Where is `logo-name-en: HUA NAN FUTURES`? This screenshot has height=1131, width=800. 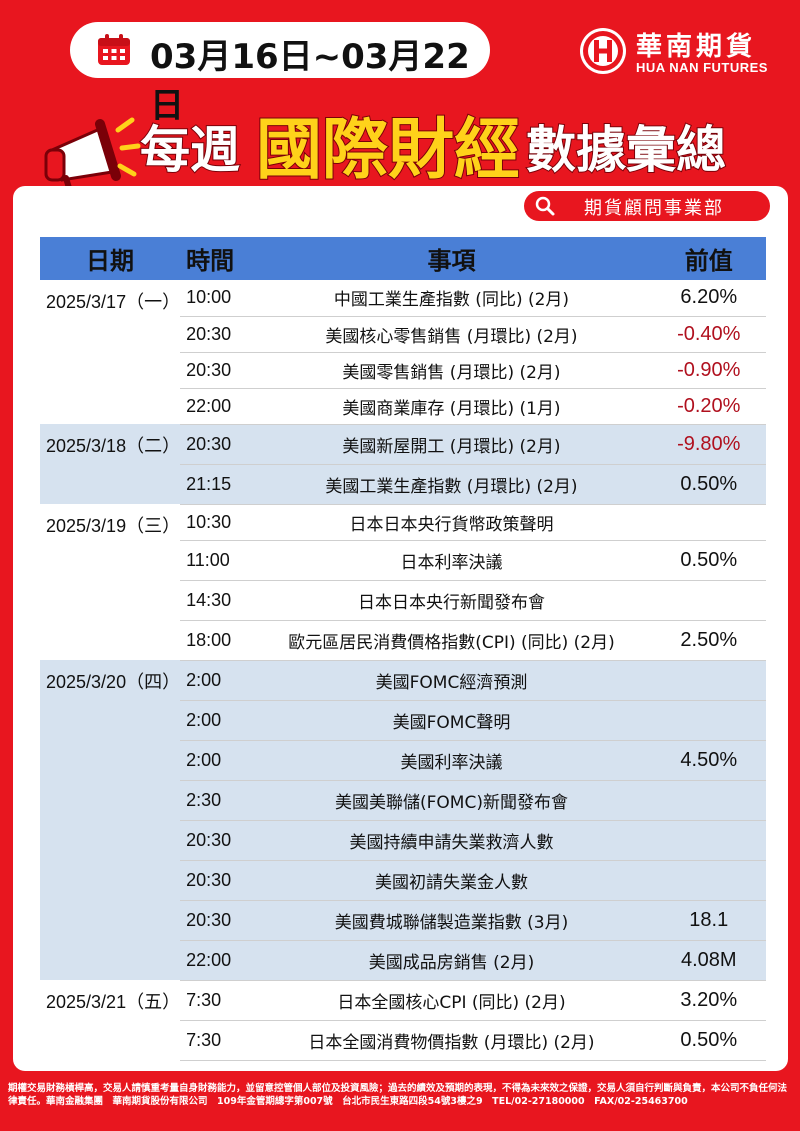 logo-name-en: HUA NAN FUTURES is located at coordinates (702, 67).